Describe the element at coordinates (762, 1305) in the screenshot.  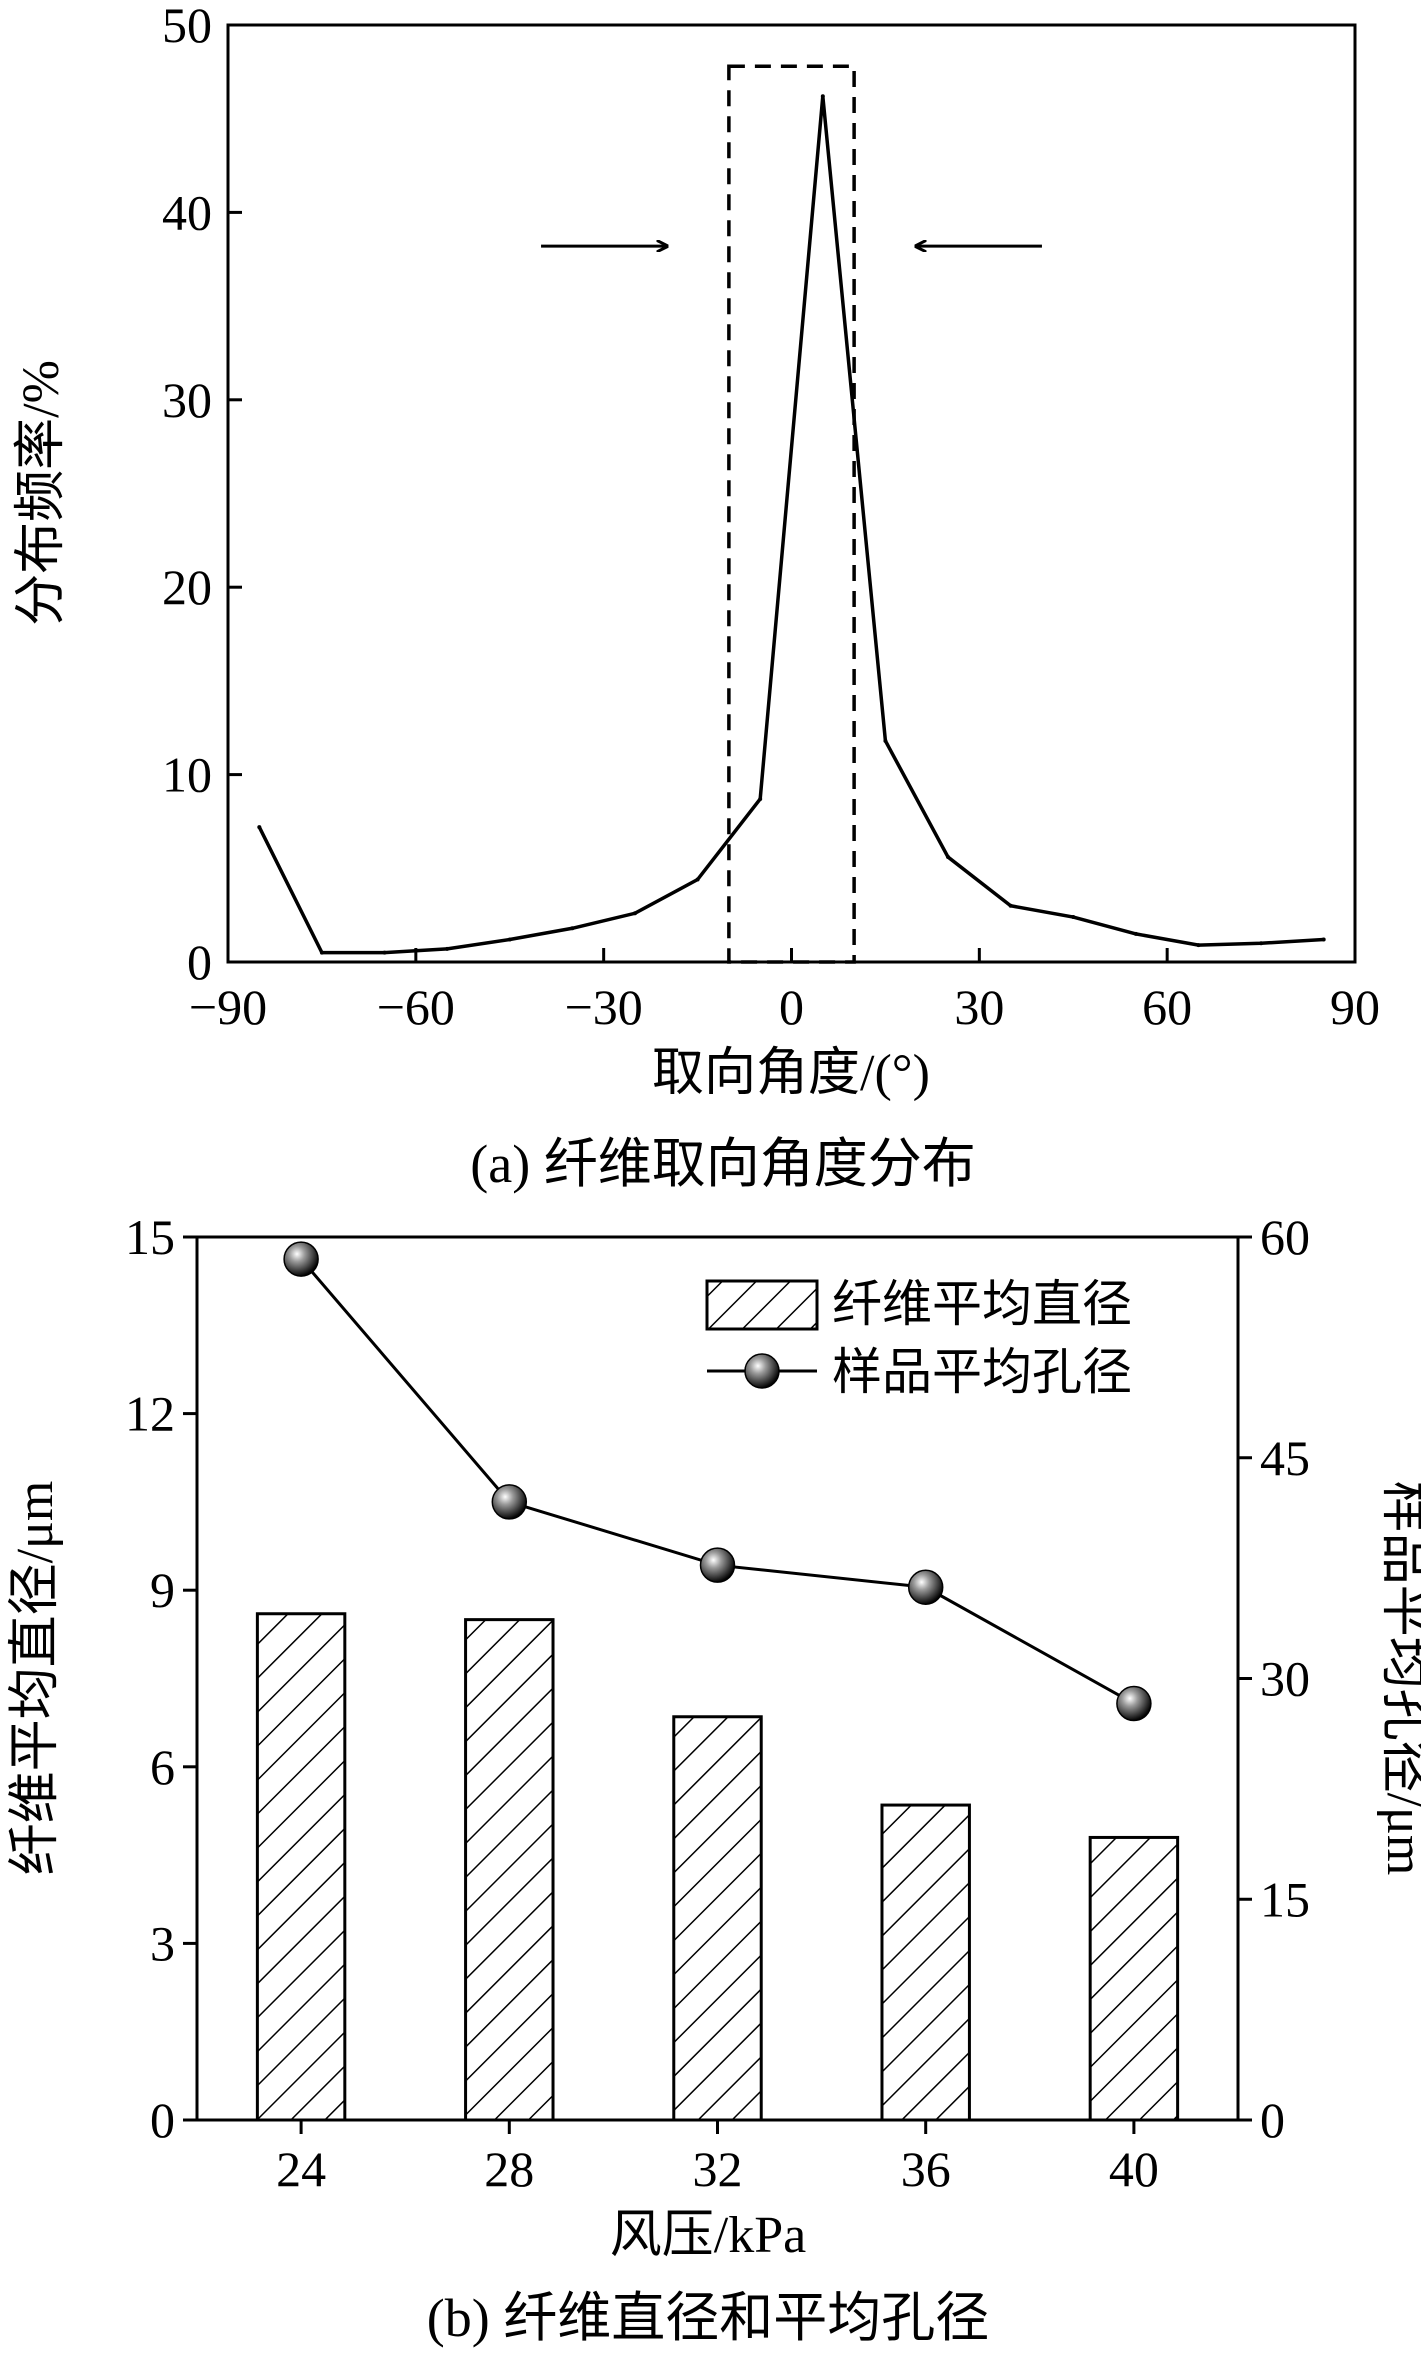
I see `legend-bar-swatch` at that location.